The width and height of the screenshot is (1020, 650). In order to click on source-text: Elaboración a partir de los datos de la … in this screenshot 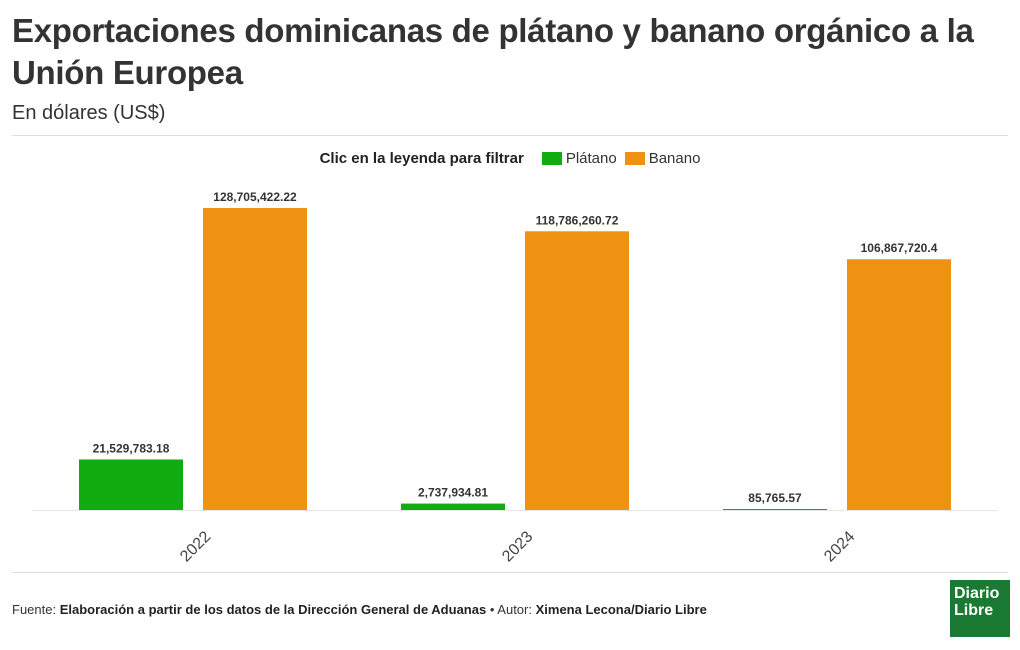, I will do `click(273, 609)`.